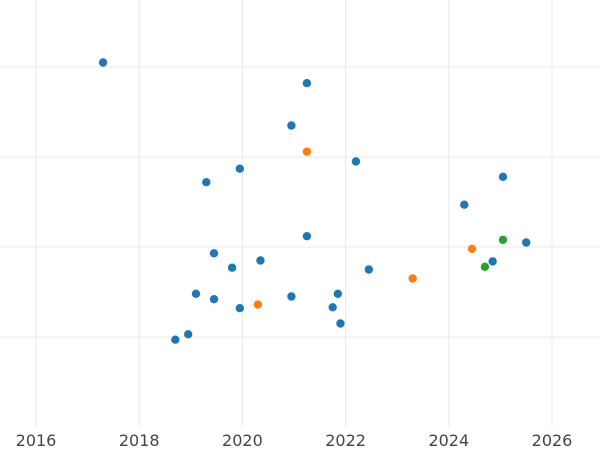 The height and width of the screenshot is (455, 600). Describe the element at coordinates (242, 440) in the screenshot. I see `x-tick-label-2020: 2020` at that location.